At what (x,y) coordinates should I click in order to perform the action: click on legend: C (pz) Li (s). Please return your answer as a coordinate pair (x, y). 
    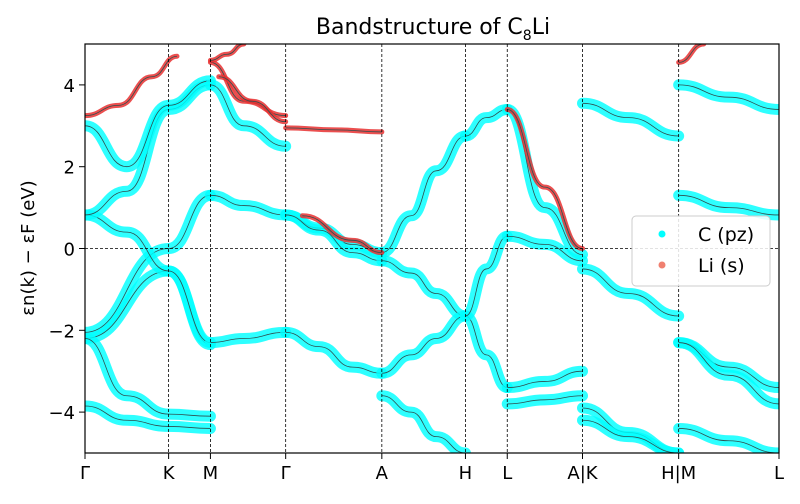
    Looking at the image, I should click on (701, 251).